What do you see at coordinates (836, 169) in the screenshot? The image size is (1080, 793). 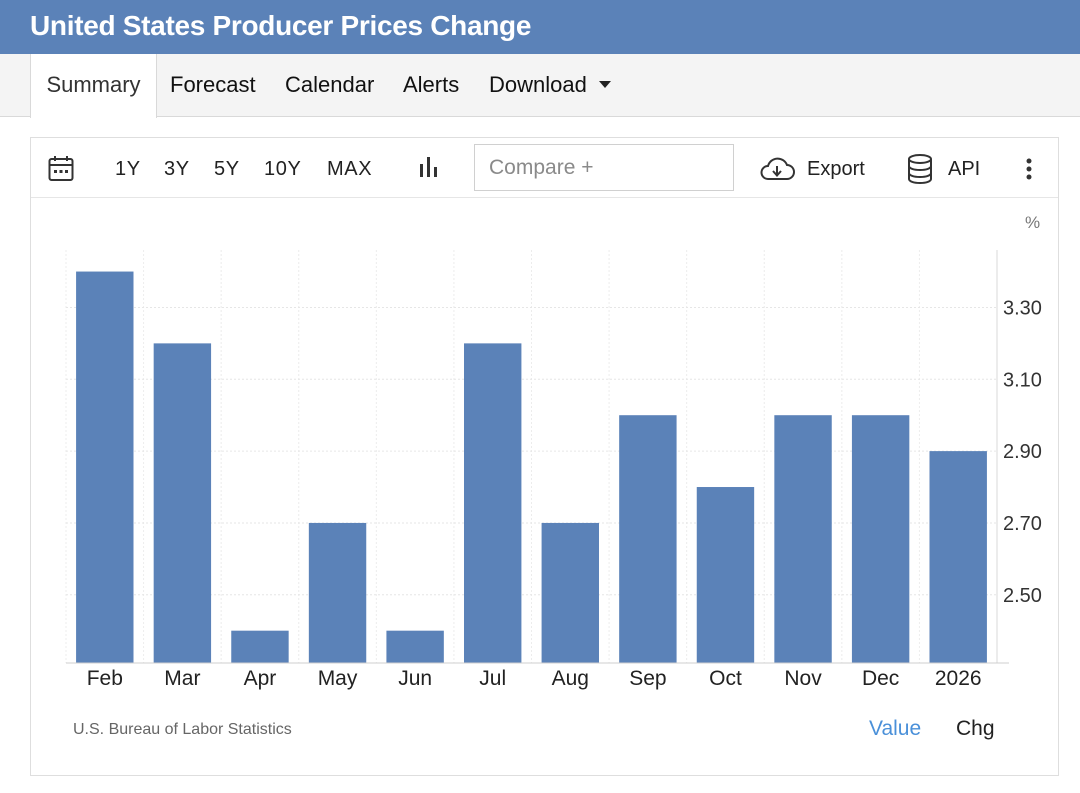 I see `export-button: Export` at bounding box center [836, 169].